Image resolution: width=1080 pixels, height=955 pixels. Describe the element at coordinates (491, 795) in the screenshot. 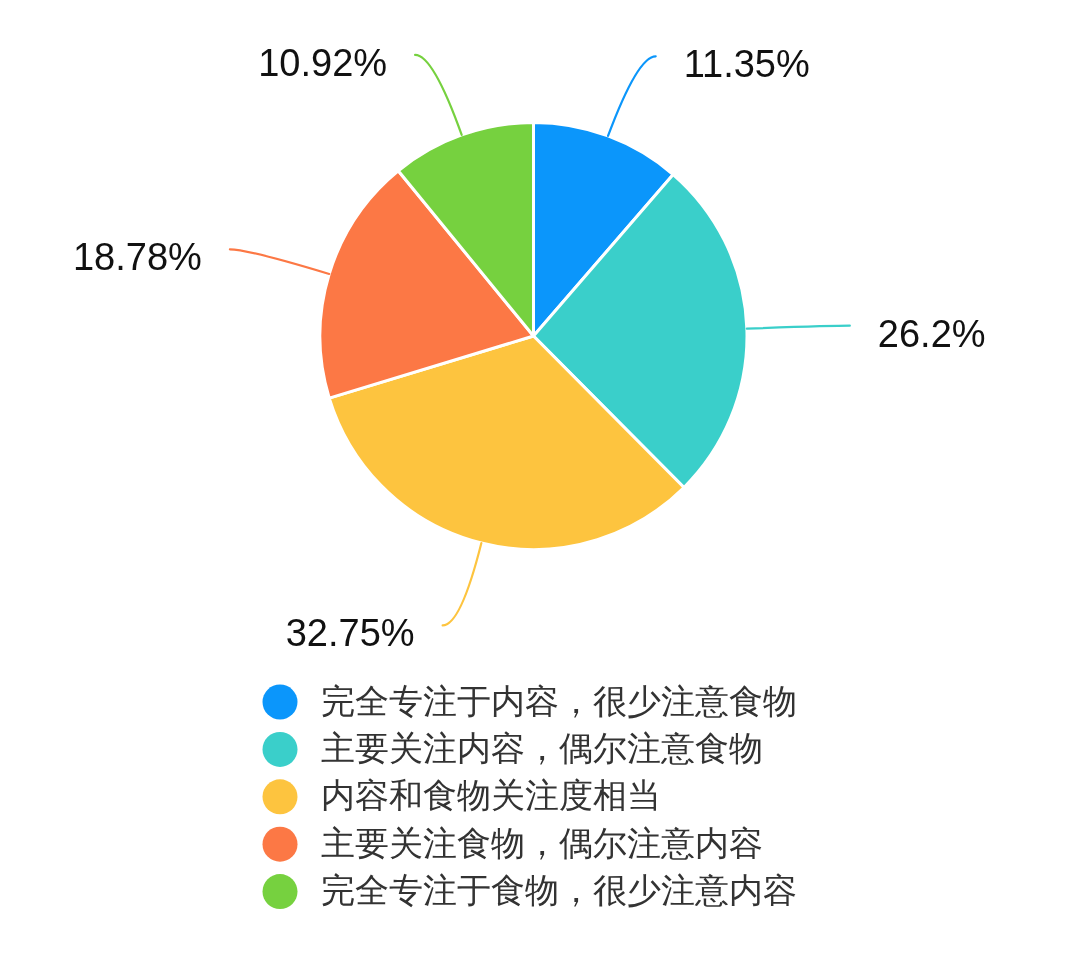

I see `legend-label: 内容和食物关注度相当` at that location.